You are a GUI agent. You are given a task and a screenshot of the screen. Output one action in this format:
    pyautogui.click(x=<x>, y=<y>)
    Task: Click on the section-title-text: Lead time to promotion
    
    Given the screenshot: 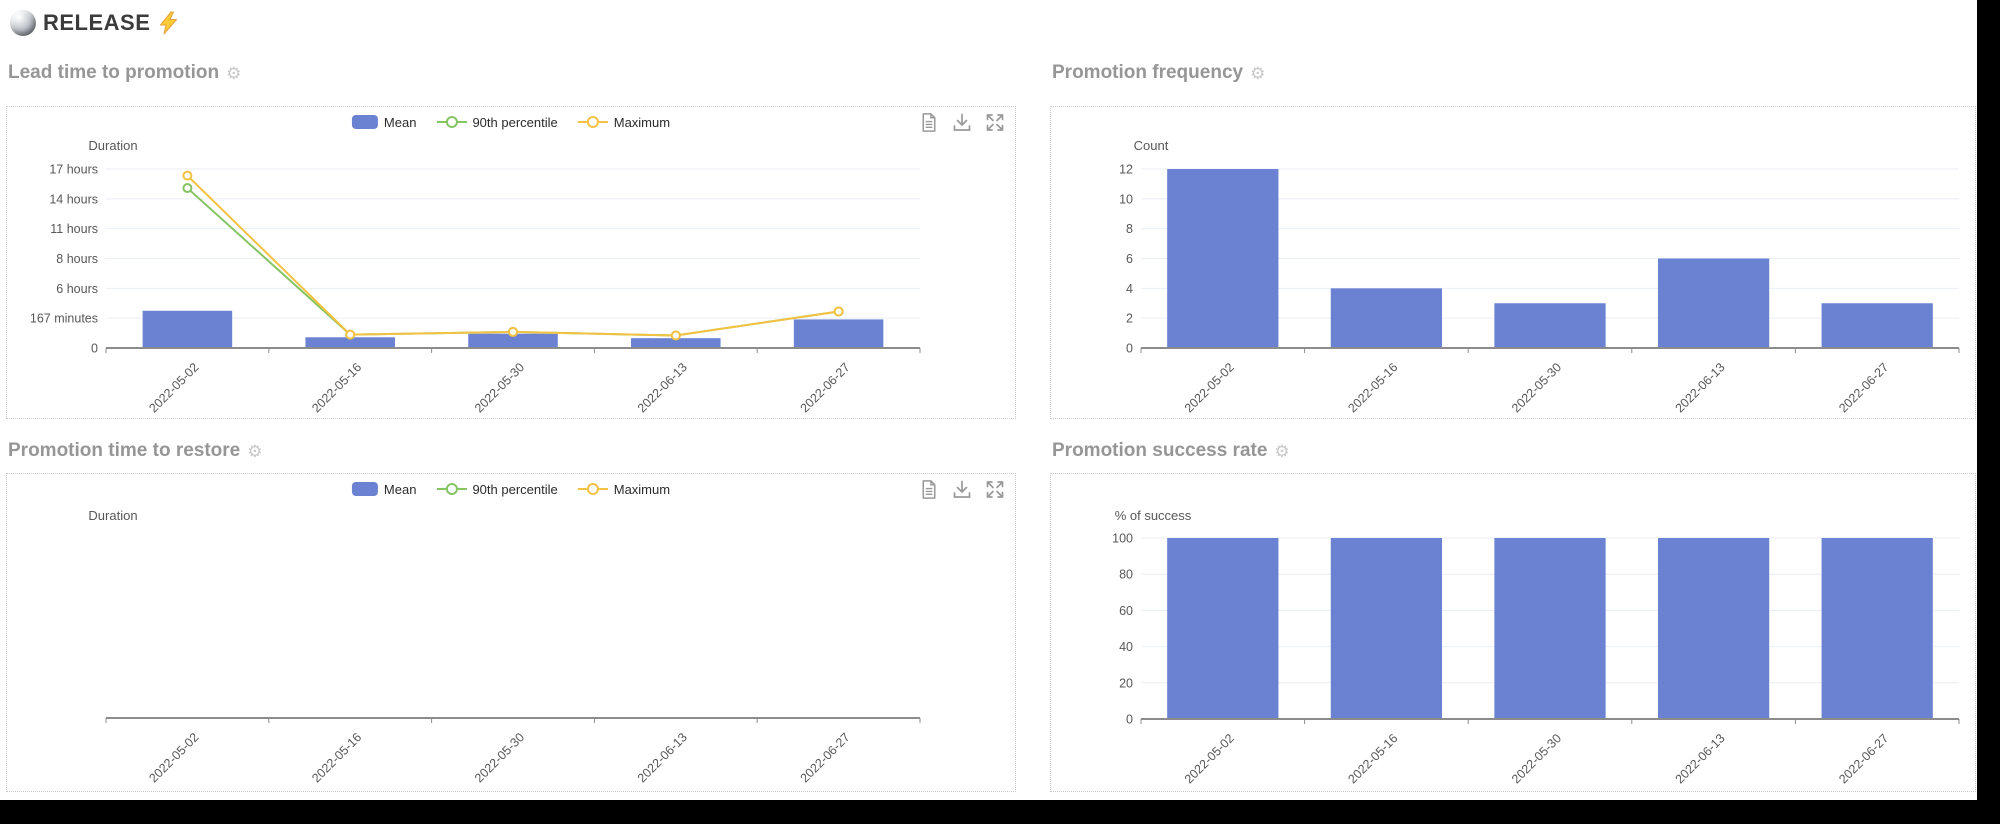 What is the action you would take?
    pyautogui.click(x=114, y=72)
    